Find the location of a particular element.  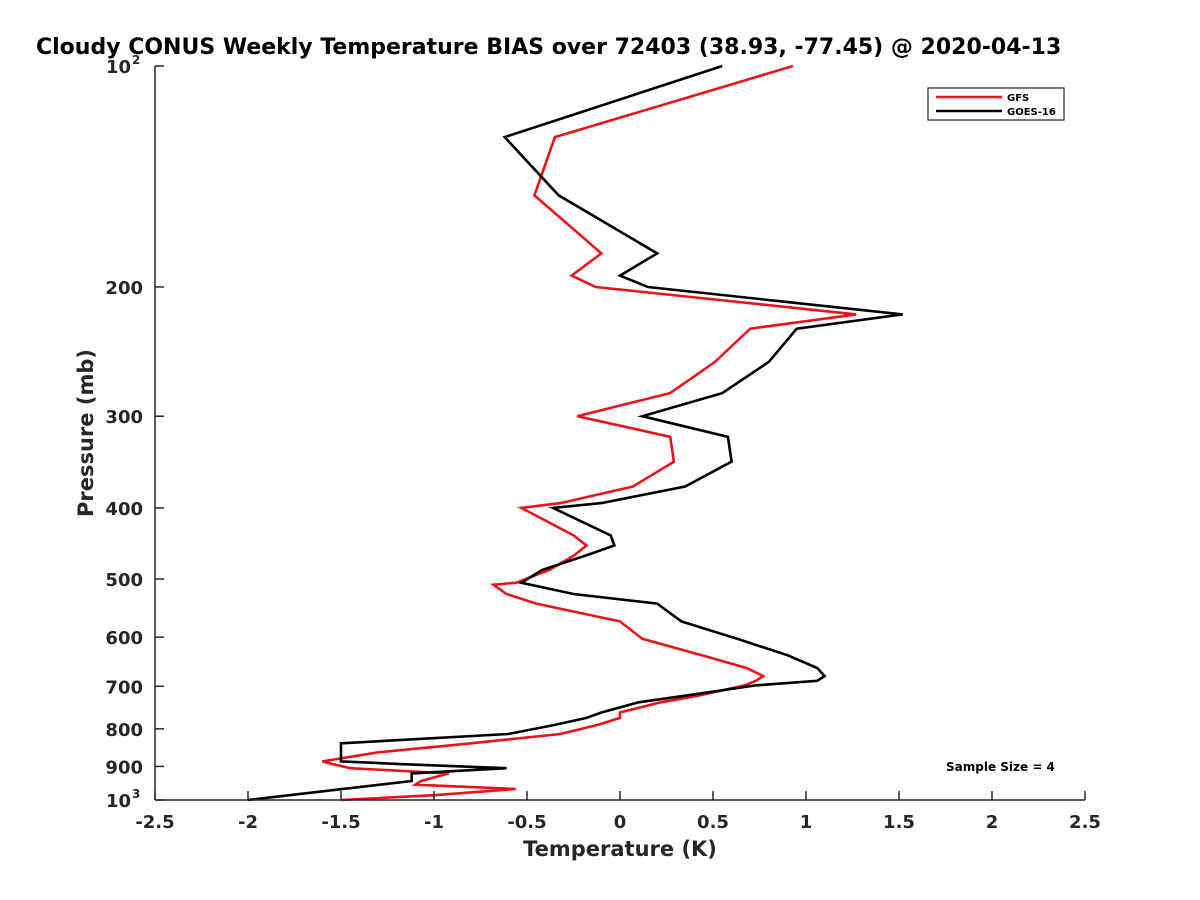

y-tick-label: 800 is located at coordinates (124, 730).